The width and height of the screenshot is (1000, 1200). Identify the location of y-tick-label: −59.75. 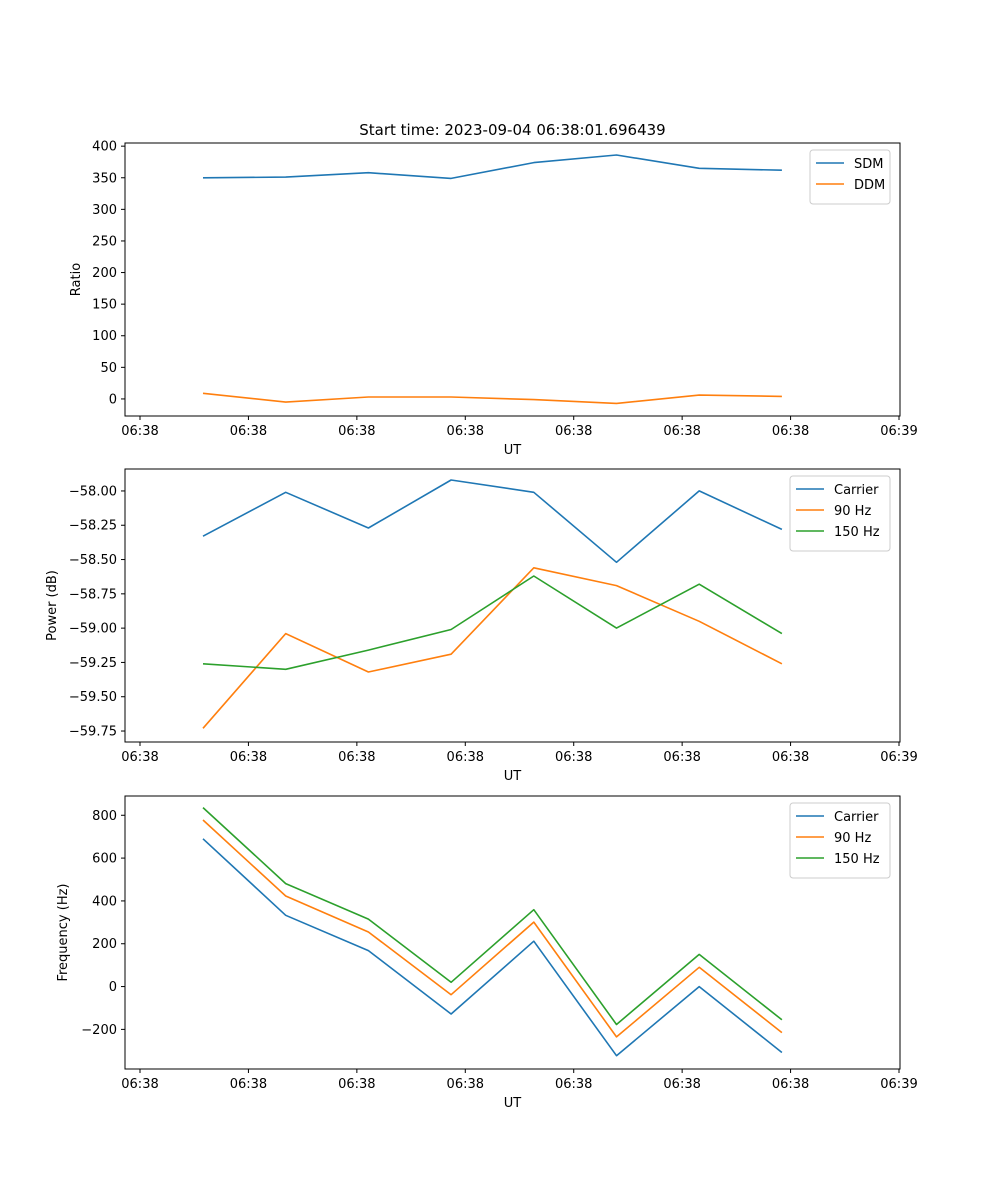
(93, 732).